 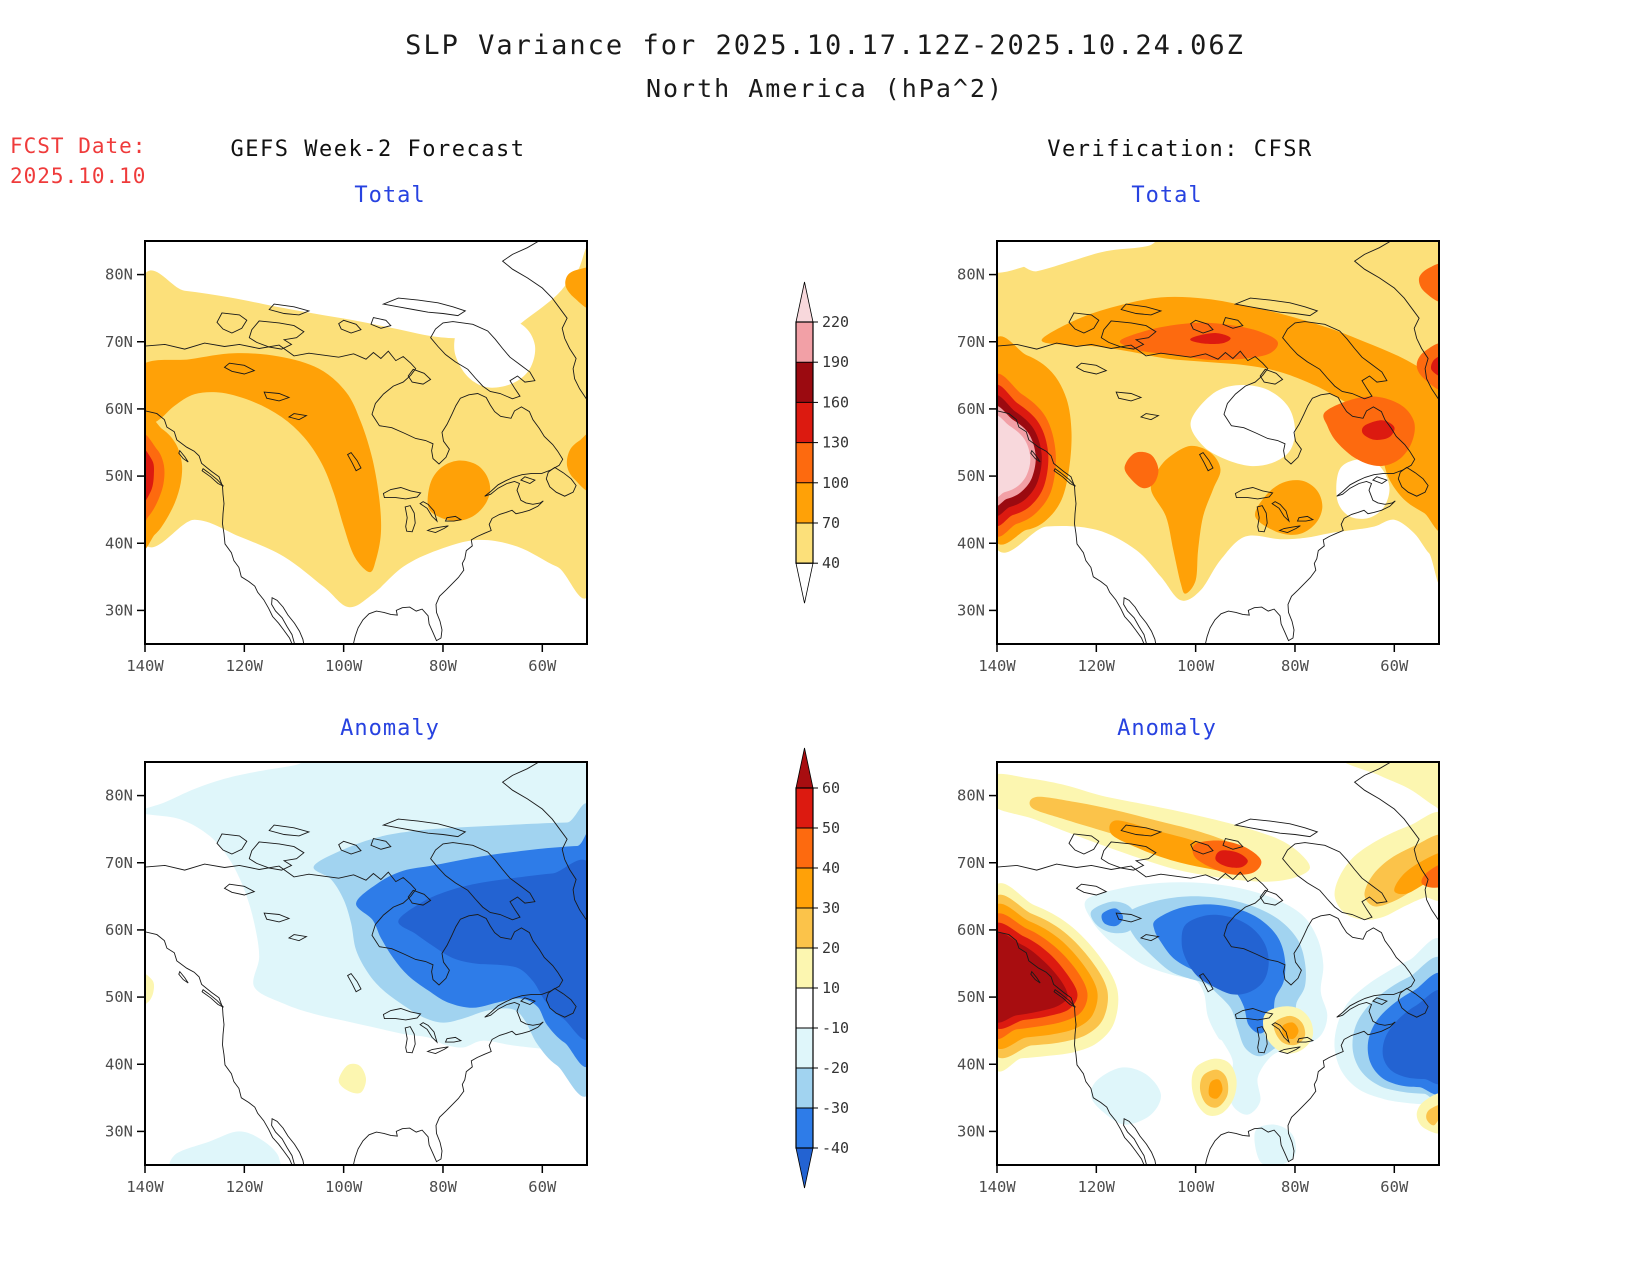 What do you see at coordinates (835, 443) in the screenshot?
I see `colorbar-tick-label: 130` at bounding box center [835, 443].